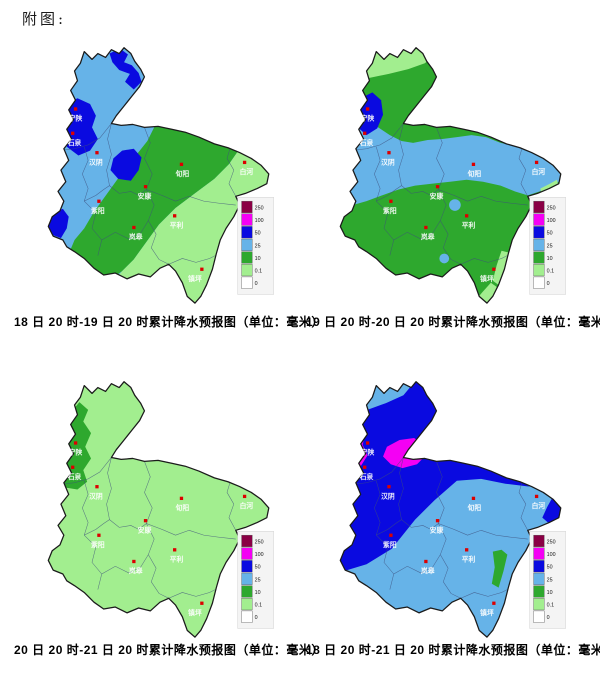 The image size is (600, 673). I want to click on precip-map-total, so click(453, 509).